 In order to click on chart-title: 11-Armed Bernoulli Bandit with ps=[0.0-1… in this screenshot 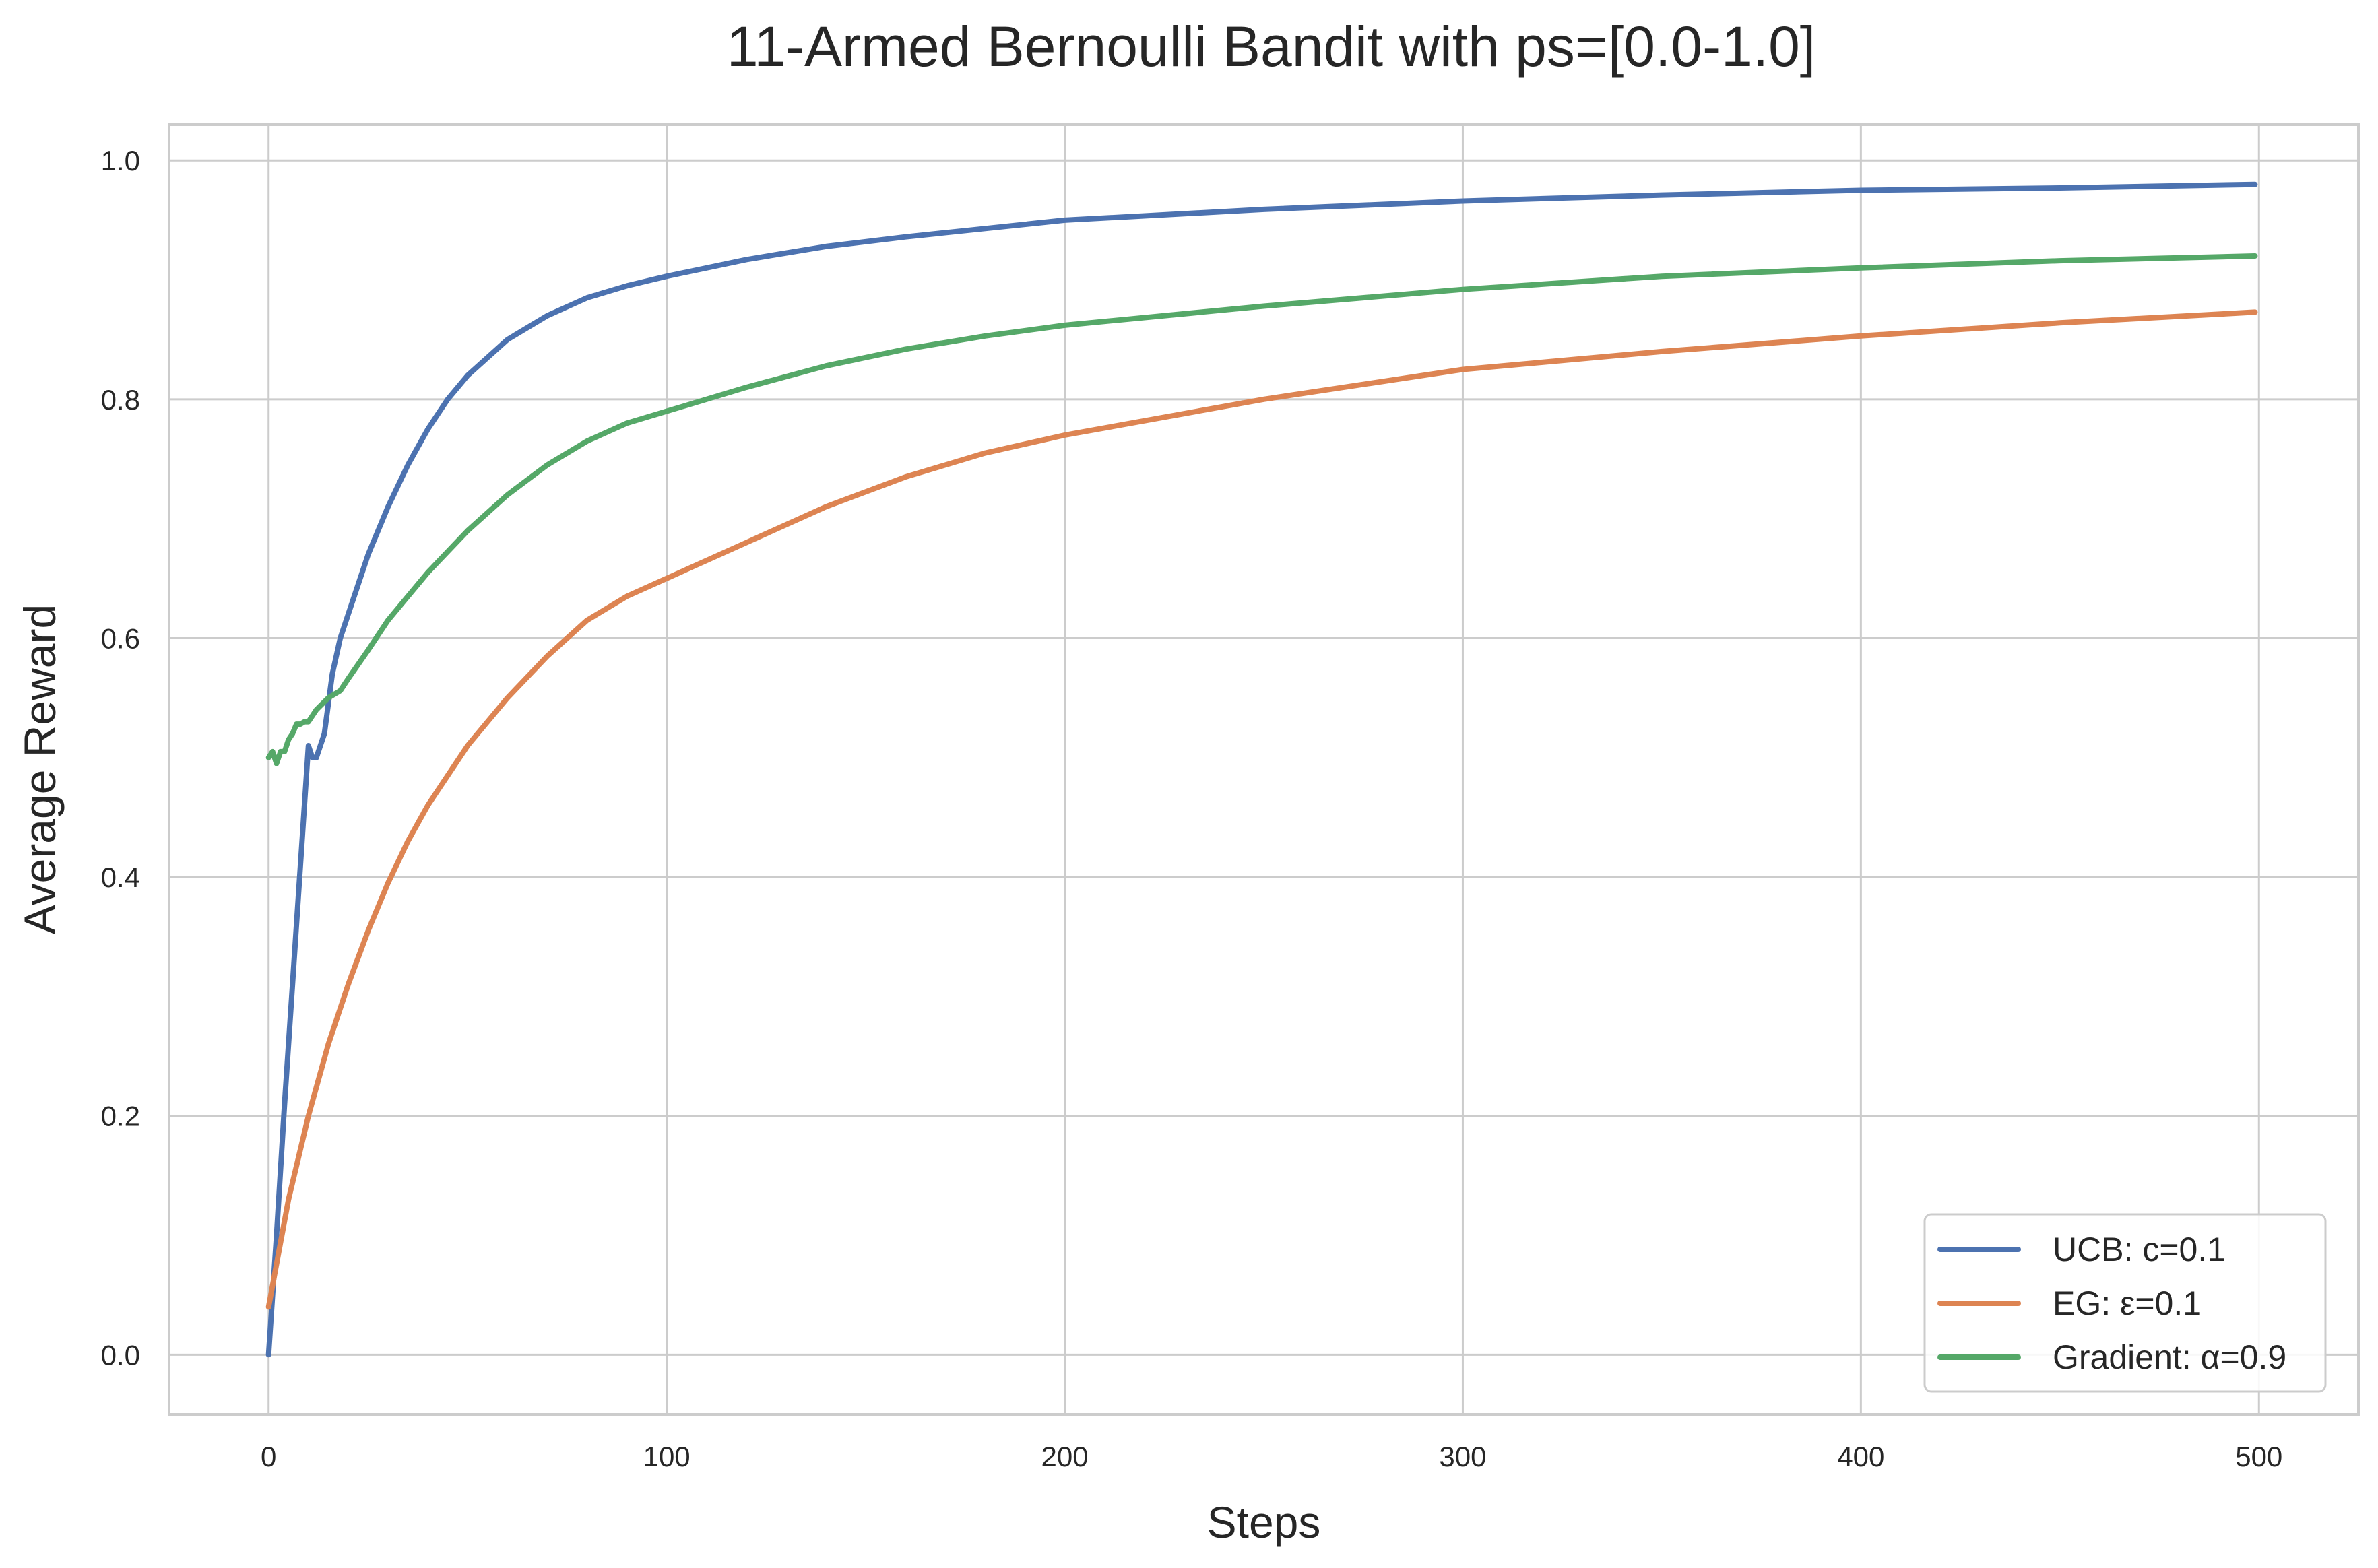, I will do `click(1271, 46)`.